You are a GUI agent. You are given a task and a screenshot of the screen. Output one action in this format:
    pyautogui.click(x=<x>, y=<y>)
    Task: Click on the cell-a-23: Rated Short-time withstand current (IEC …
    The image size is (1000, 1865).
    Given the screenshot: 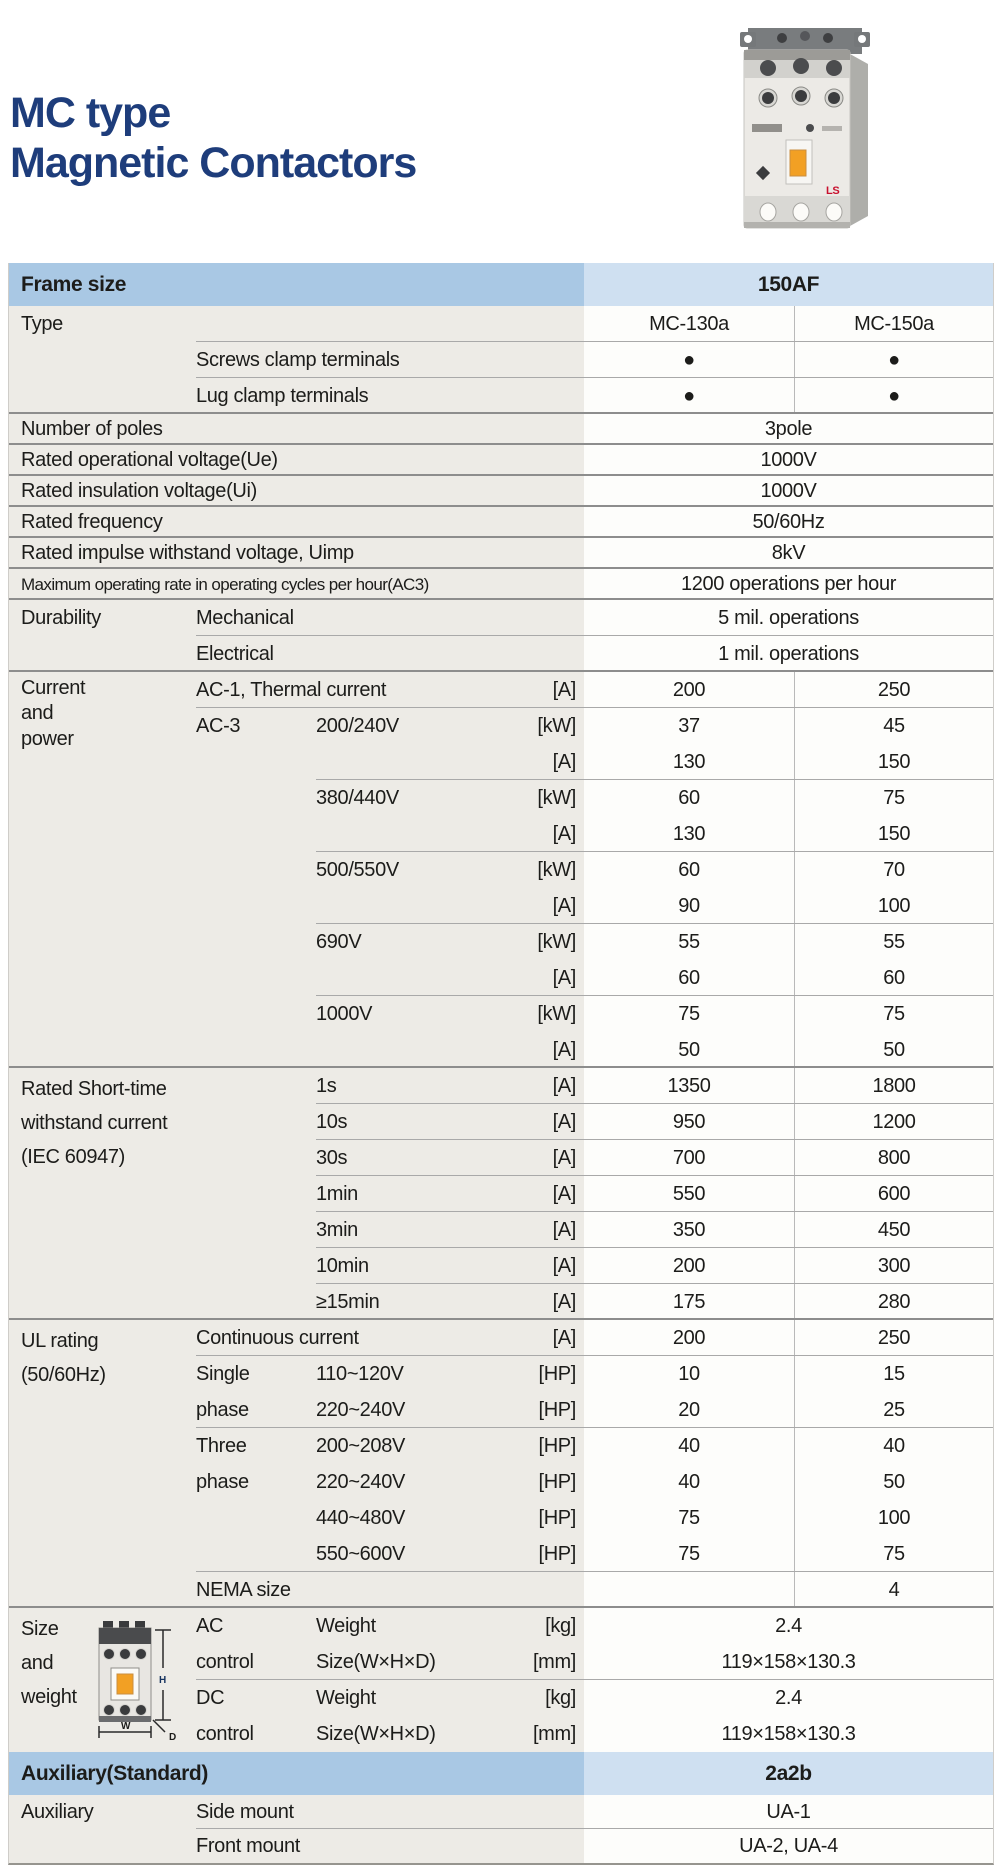 What is the action you would take?
    pyautogui.click(x=94, y=1123)
    